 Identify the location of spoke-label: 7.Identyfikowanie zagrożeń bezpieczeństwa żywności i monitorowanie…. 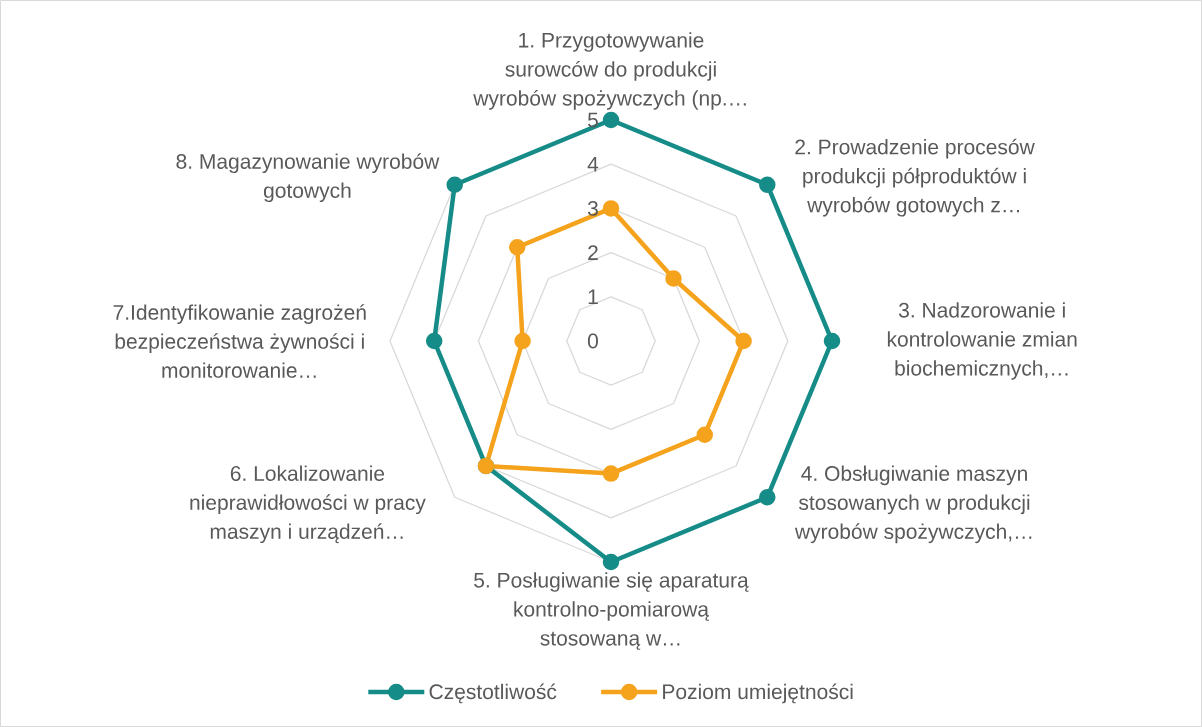
(239, 341).